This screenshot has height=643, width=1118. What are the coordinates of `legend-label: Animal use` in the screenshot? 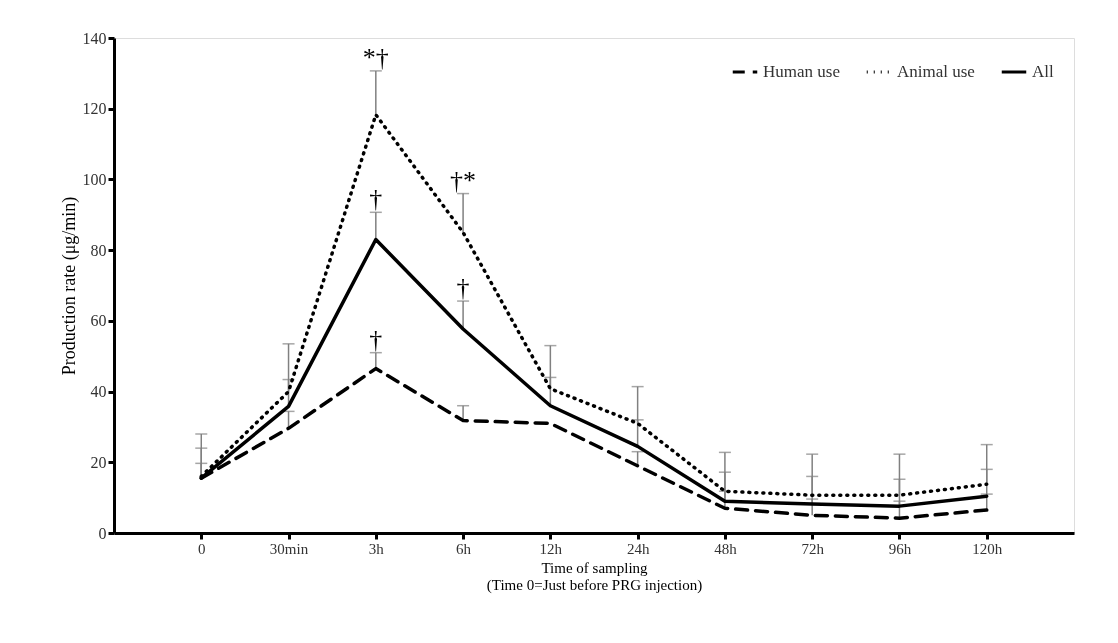 It's located at (936, 71).